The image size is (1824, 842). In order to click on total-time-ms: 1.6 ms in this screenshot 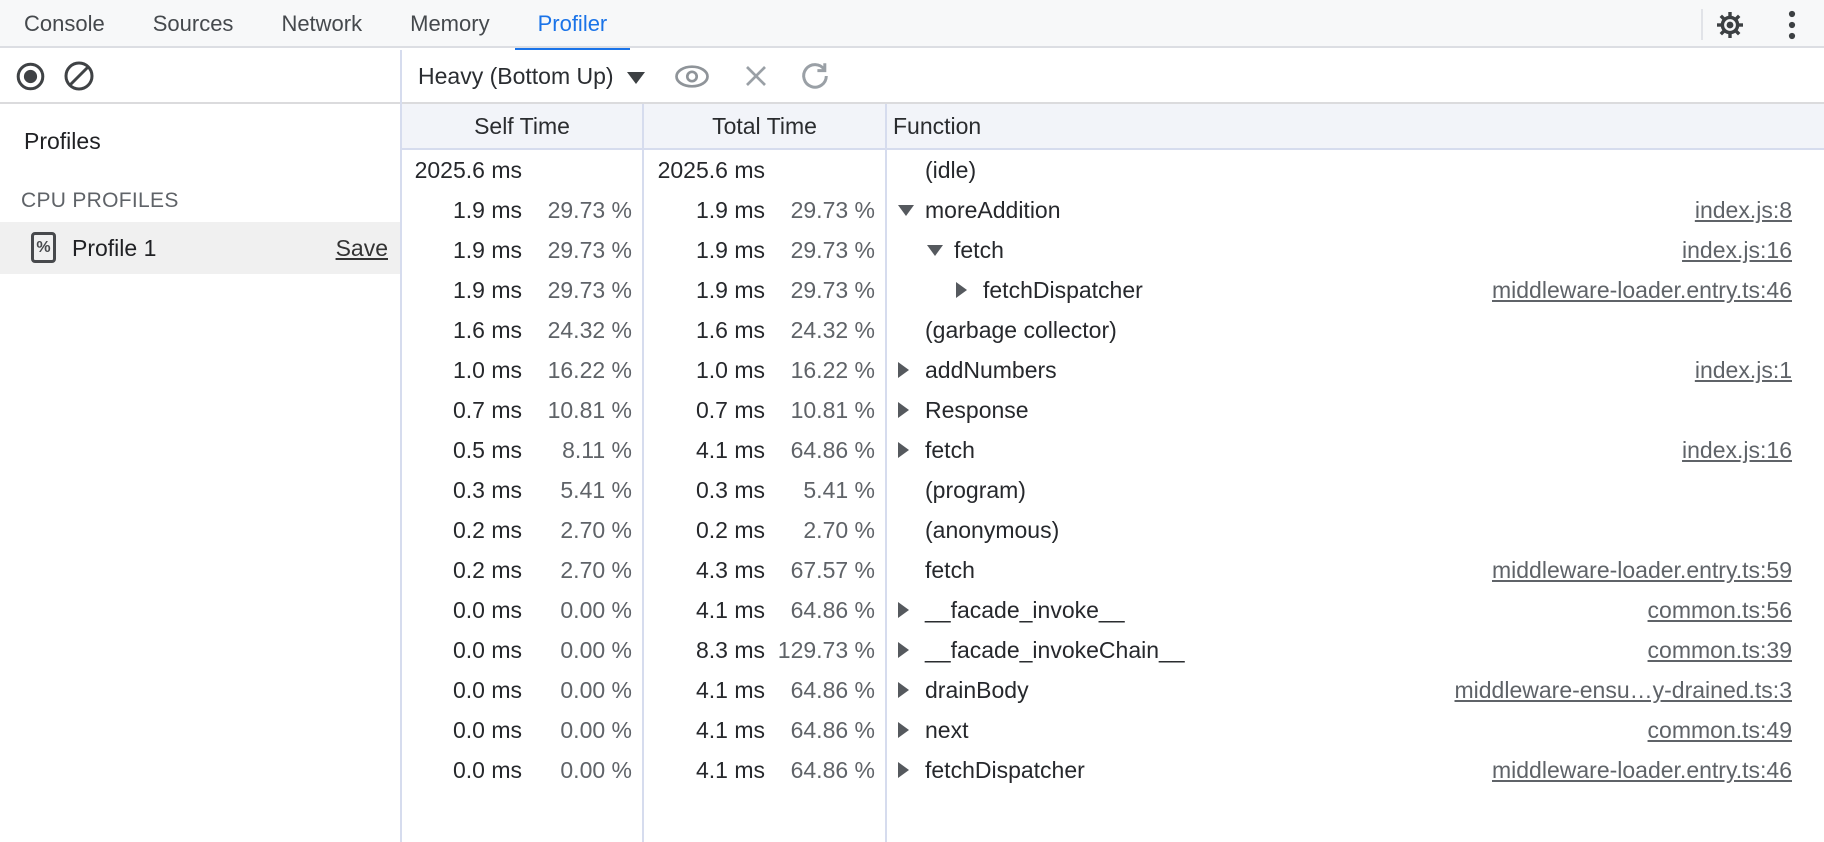, I will do `click(730, 330)`.